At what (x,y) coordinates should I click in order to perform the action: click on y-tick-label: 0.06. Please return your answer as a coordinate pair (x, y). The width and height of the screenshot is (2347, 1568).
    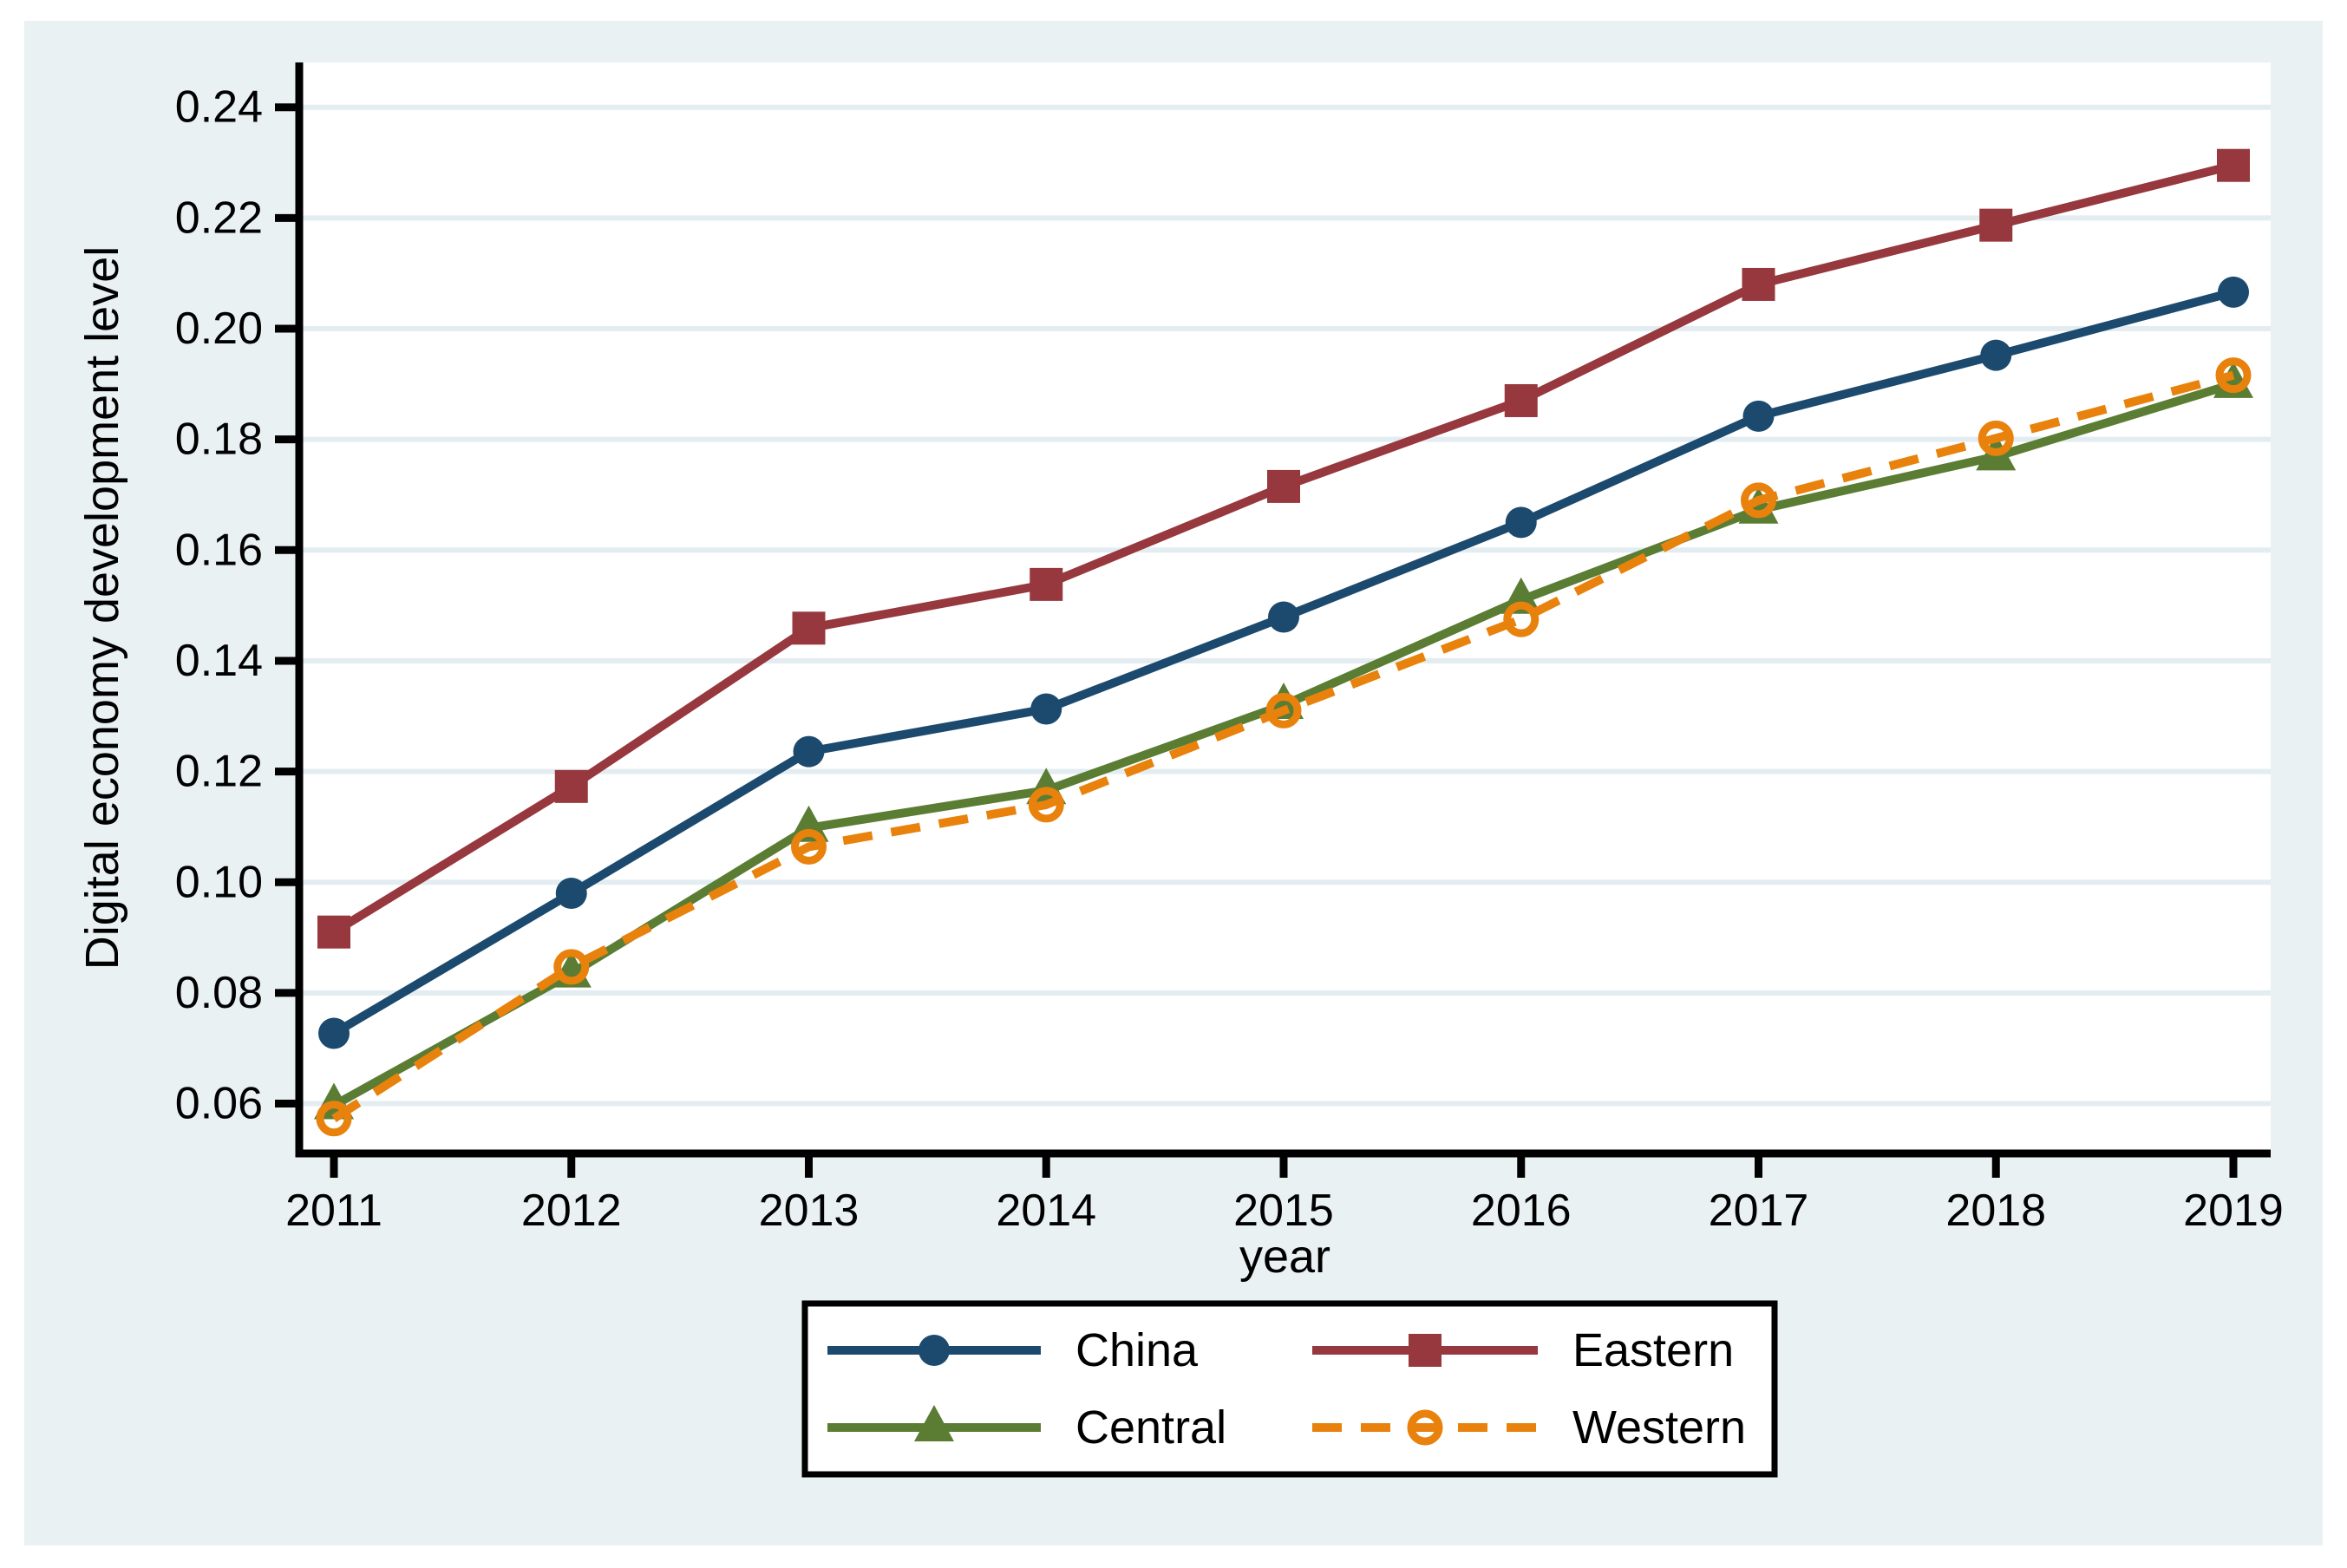
    Looking at the image, I should click on (219, 1104).